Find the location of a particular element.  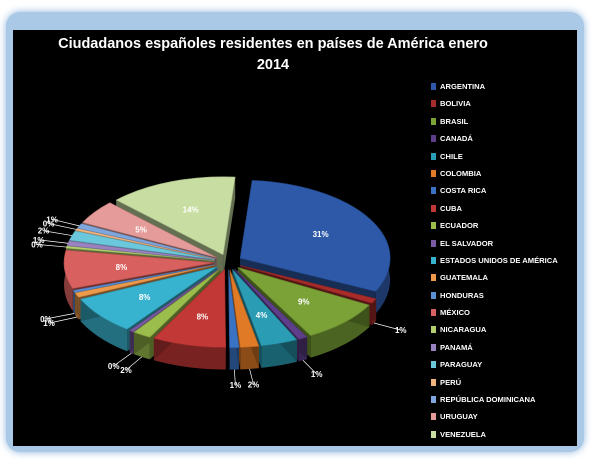

legend-label: EL SALVADOR is located at coordinates (467, 243).